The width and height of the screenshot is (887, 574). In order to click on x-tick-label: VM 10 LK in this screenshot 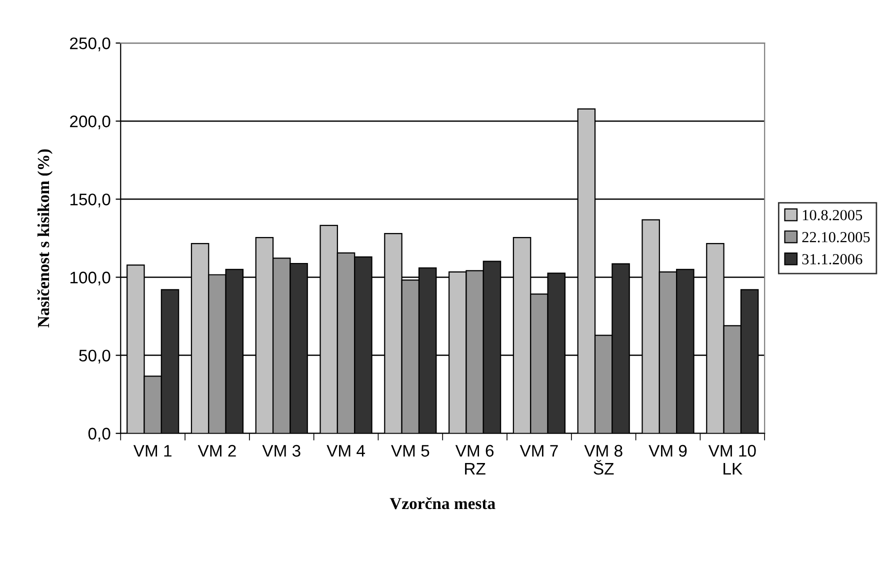, I will do `click(732, 459)`.